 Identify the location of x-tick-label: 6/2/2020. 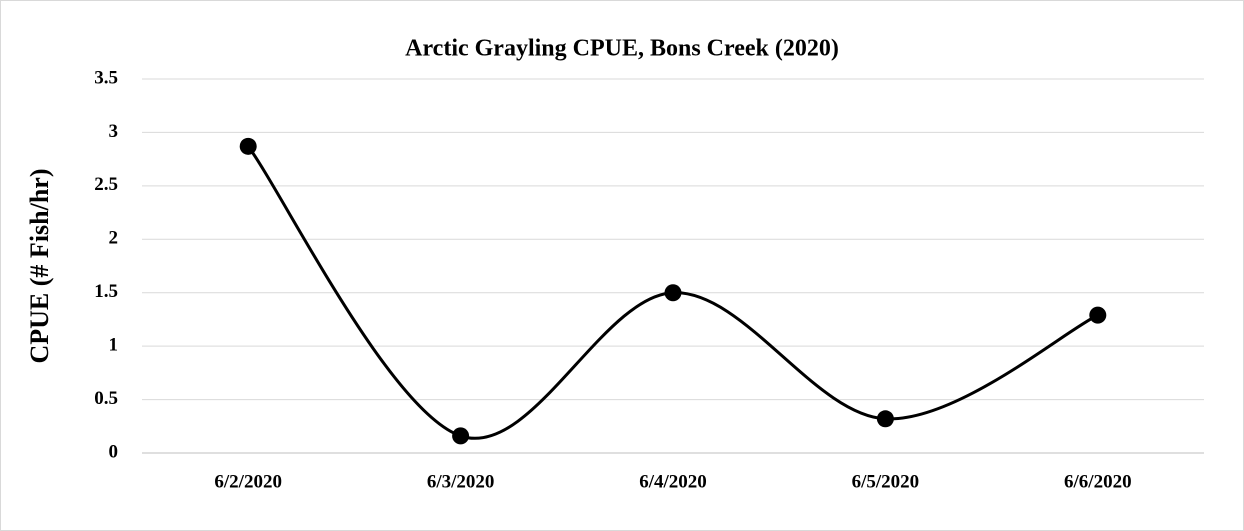
(248, 481).